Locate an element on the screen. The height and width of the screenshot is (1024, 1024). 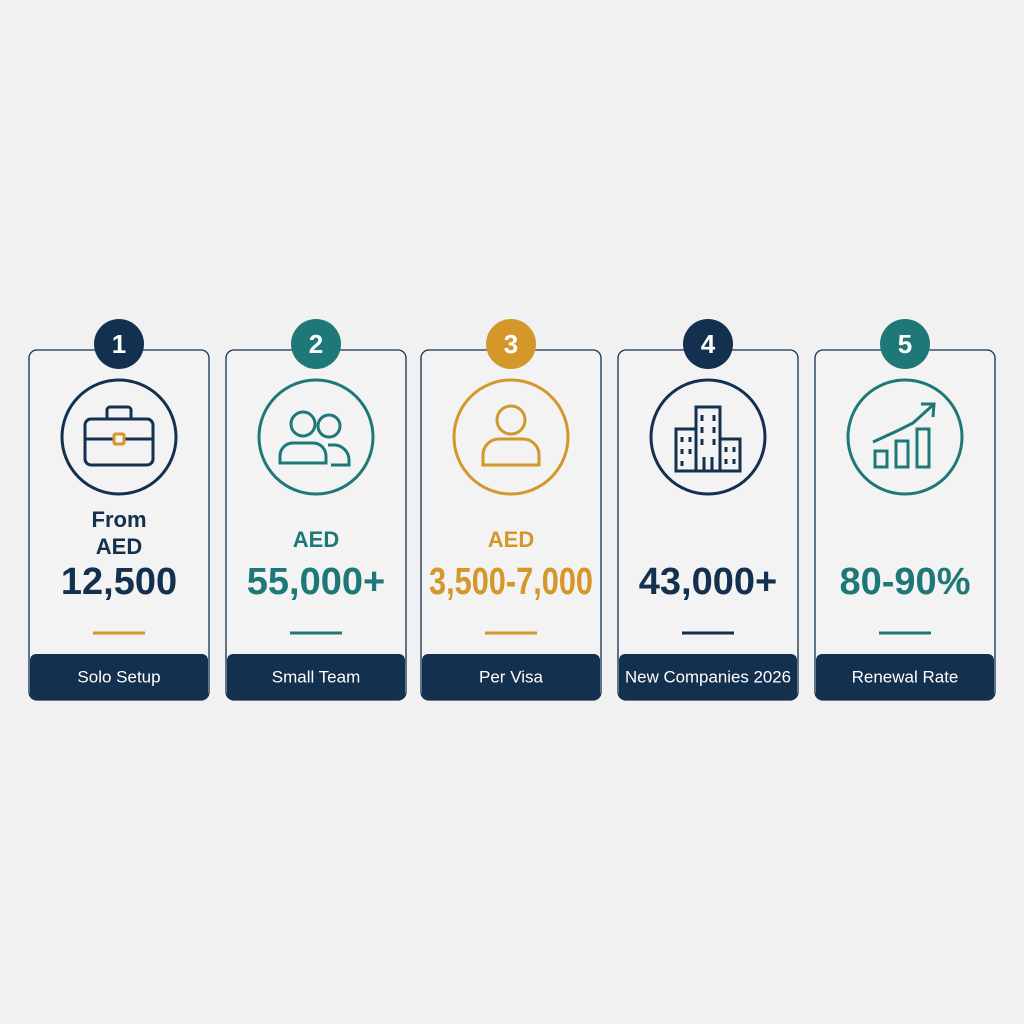
card: 4 43,000+ New Companies 2026 is located at coordinates (708, 510).